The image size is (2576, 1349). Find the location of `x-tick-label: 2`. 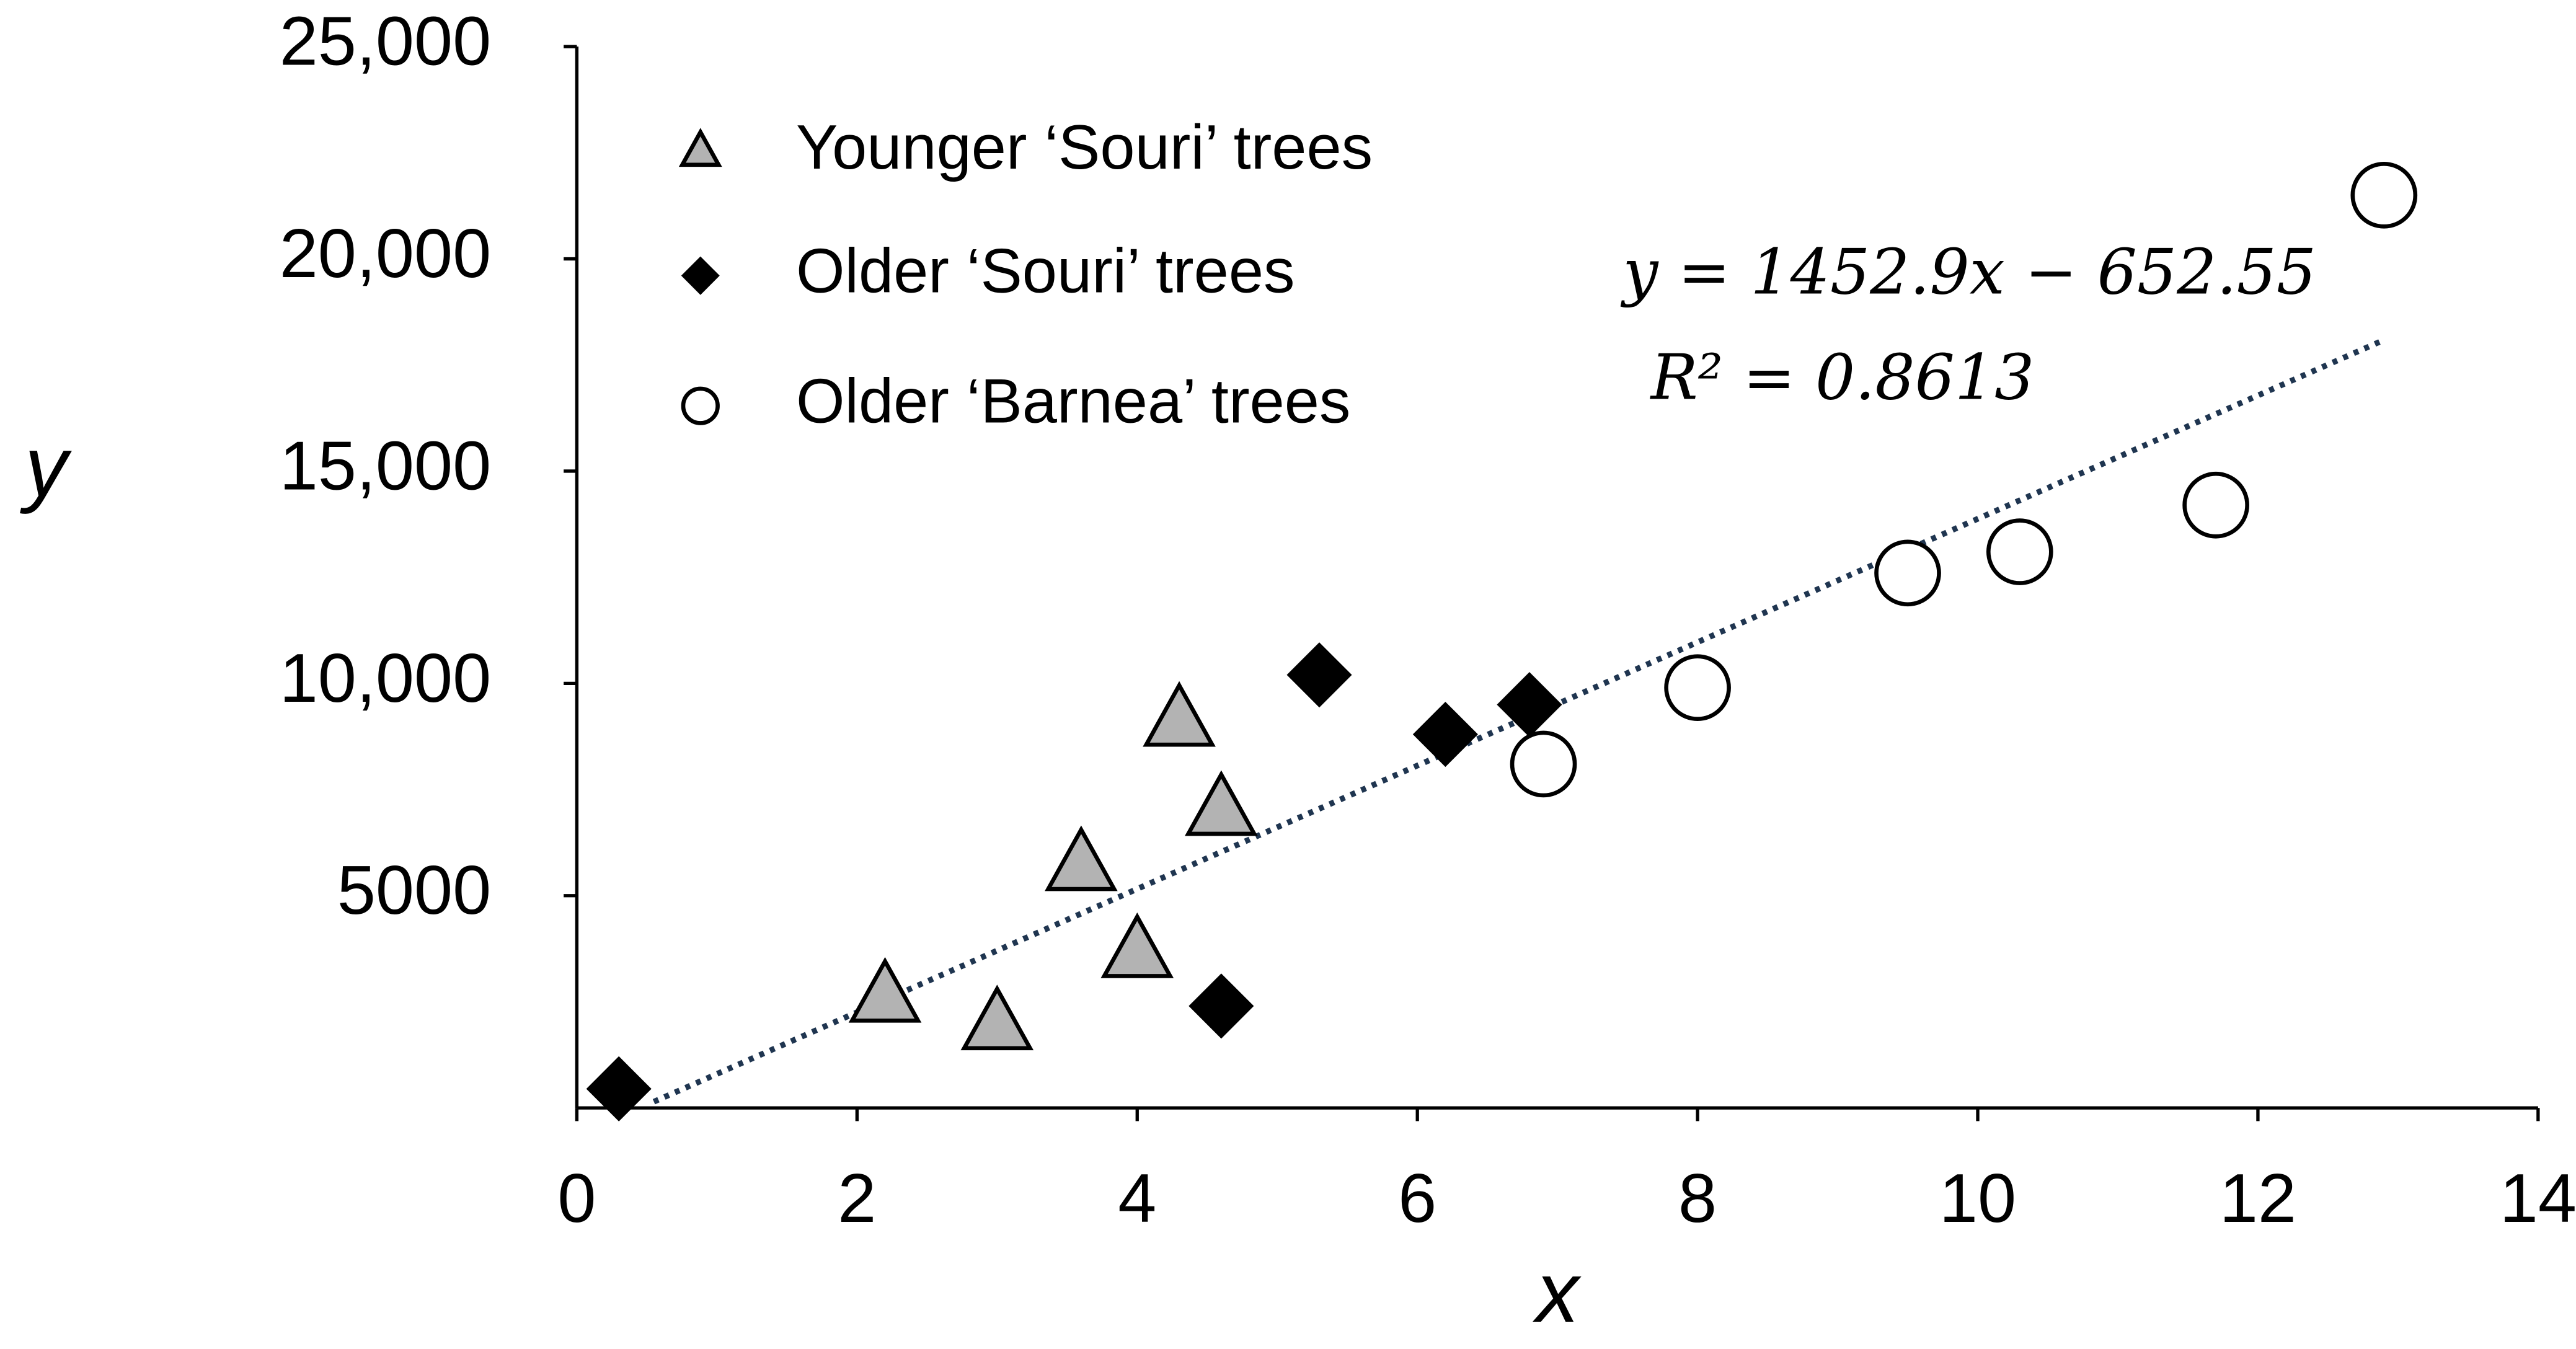

x-tick-label: 2 is located at coordinates (857, 1198).